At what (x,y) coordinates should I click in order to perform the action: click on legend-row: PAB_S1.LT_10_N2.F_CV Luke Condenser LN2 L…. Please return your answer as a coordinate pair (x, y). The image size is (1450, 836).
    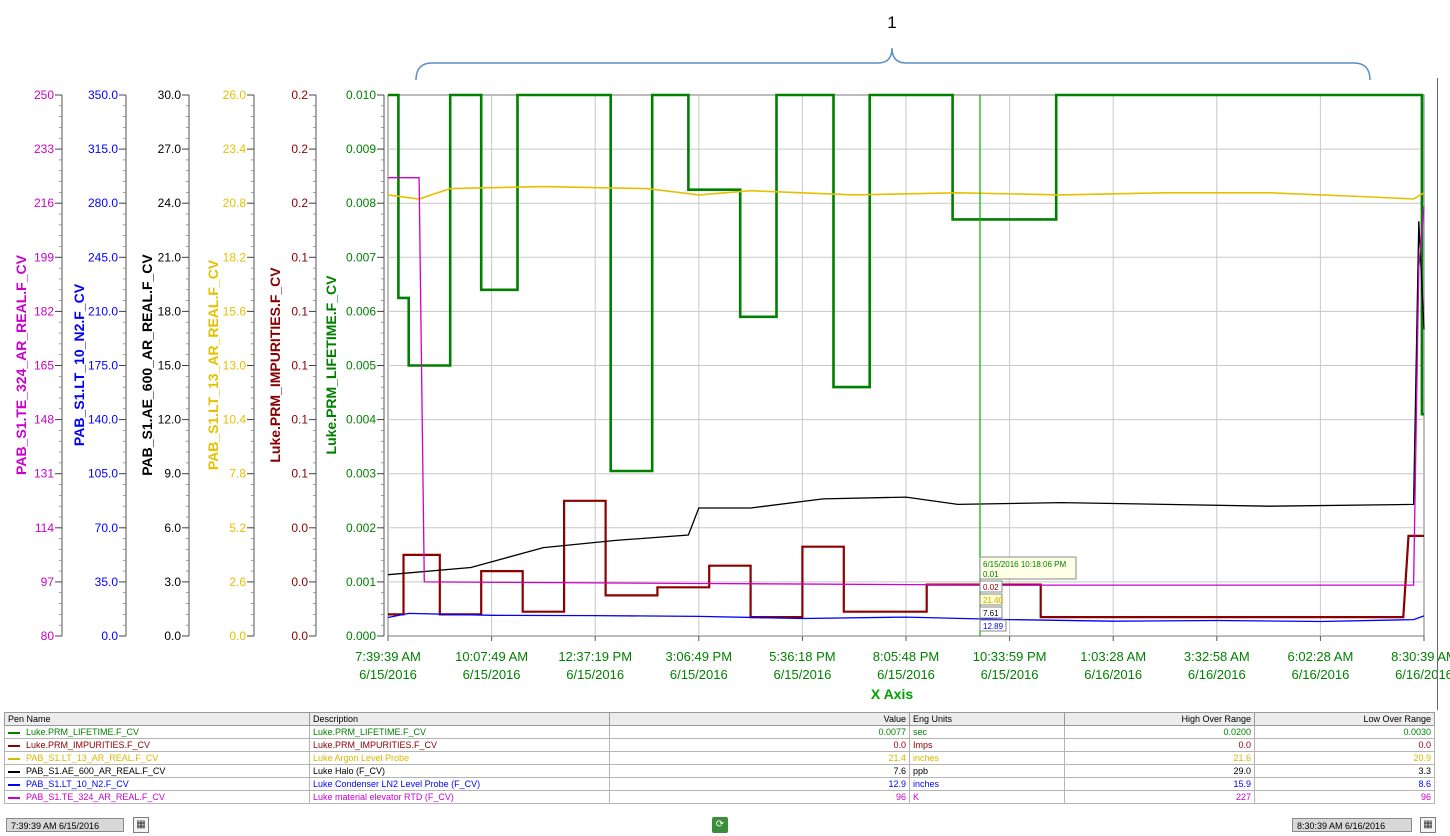
    Looking at the image, I should click on (719, 784).